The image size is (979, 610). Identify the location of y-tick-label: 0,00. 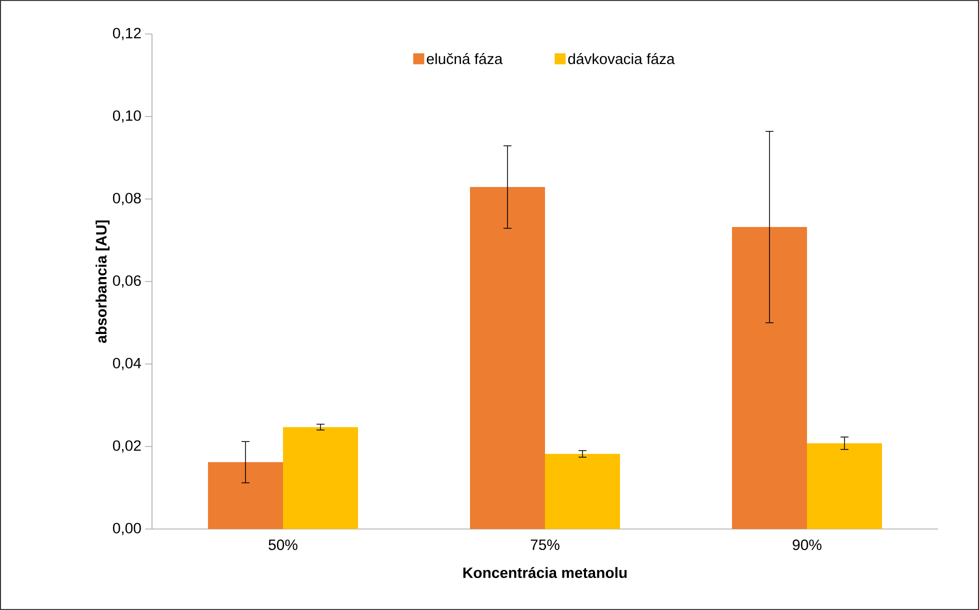
(126, 529).